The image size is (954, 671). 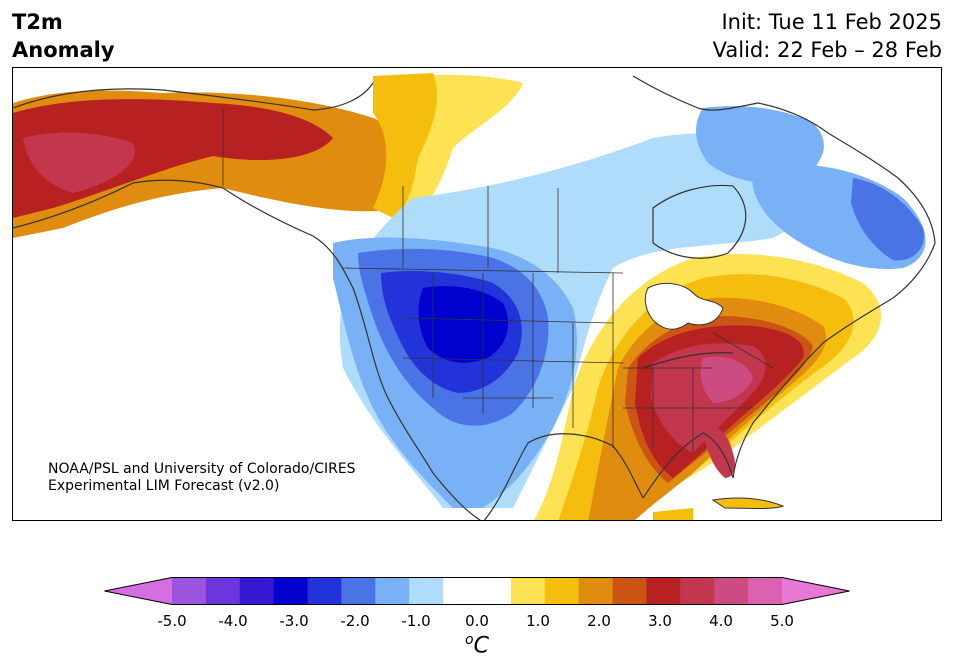 What do you see at coordinates (355, 621) in the screenshot?
I see `colorbar-tick-label: -2.0` at bounding box center [355, 621].